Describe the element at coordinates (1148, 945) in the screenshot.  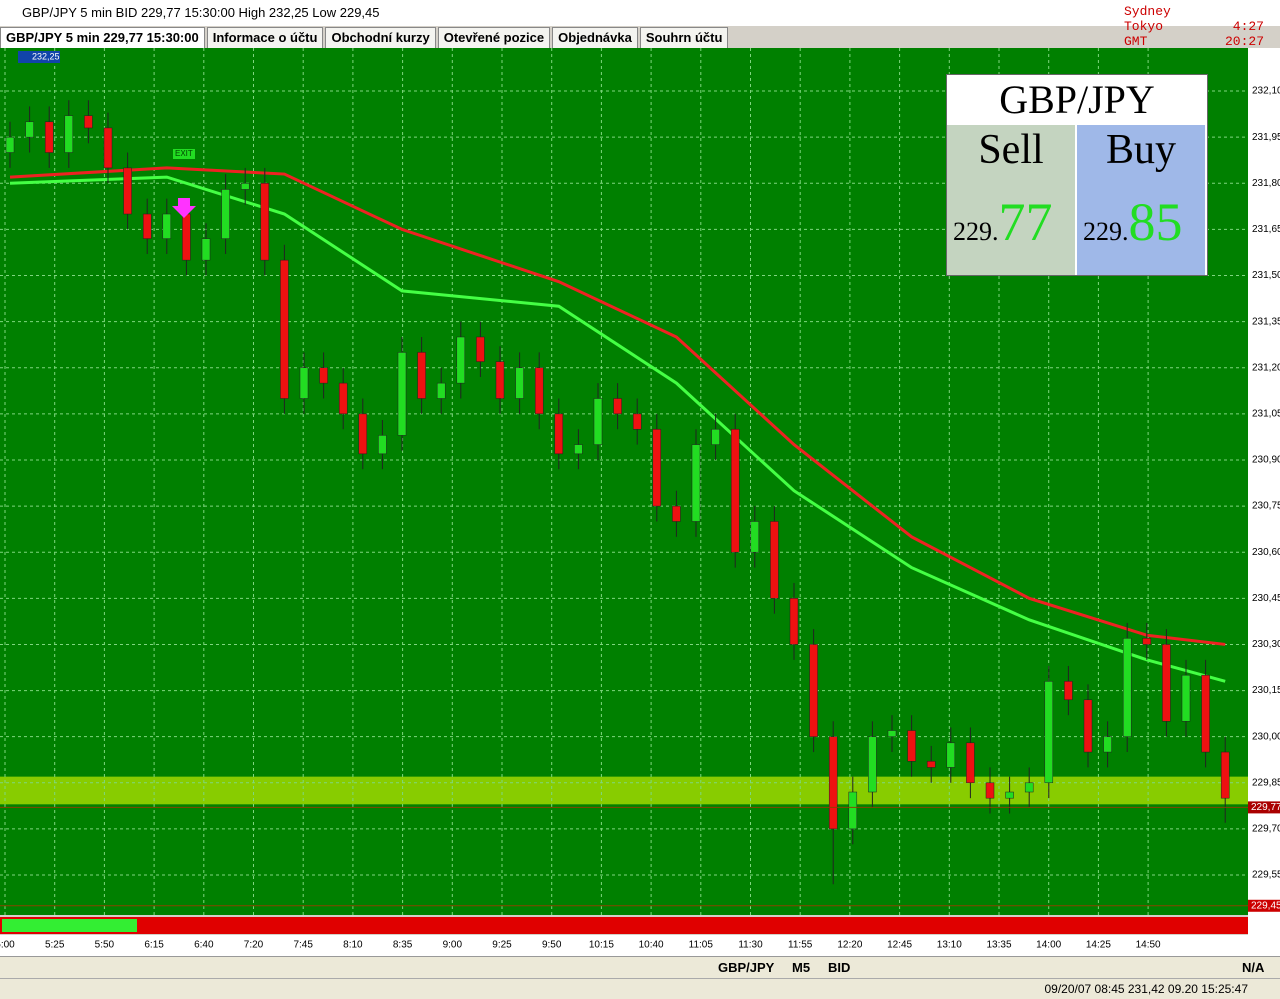
I see `x-tick-label: 14:50` at that location.